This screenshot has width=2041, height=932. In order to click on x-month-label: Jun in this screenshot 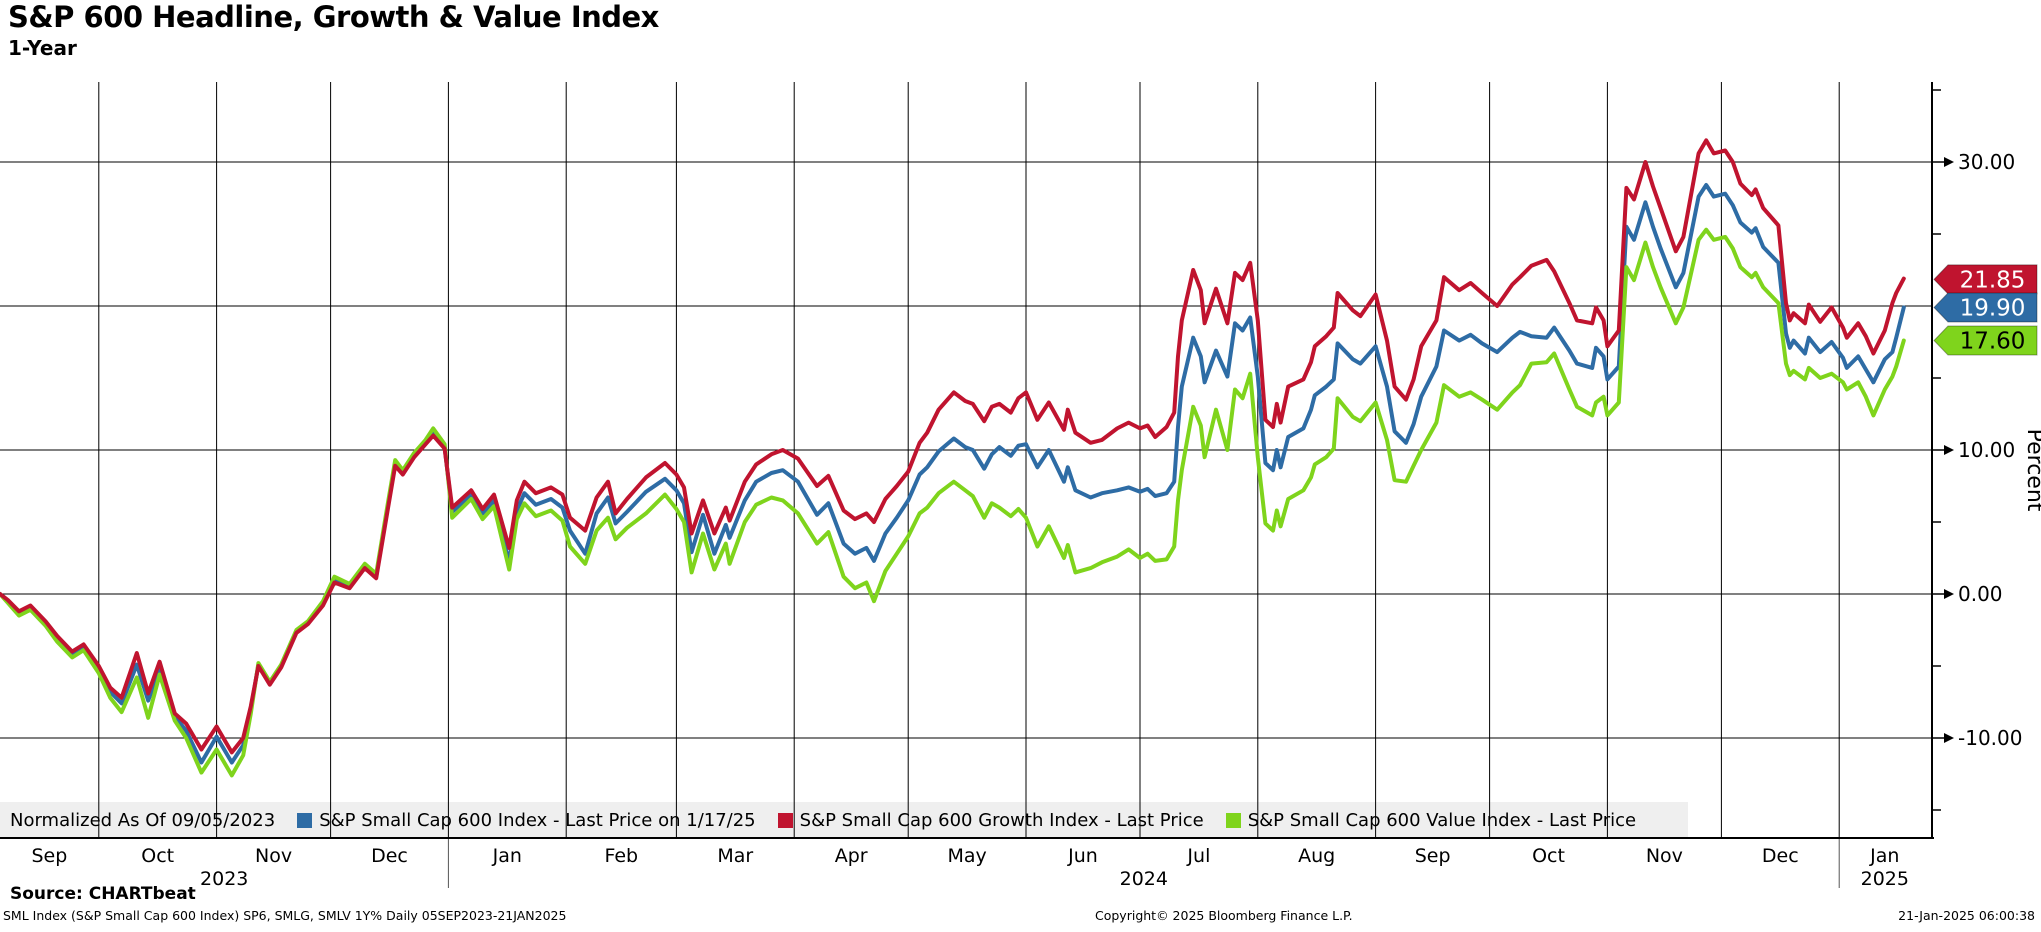, I will do `click(1082, 856)`.